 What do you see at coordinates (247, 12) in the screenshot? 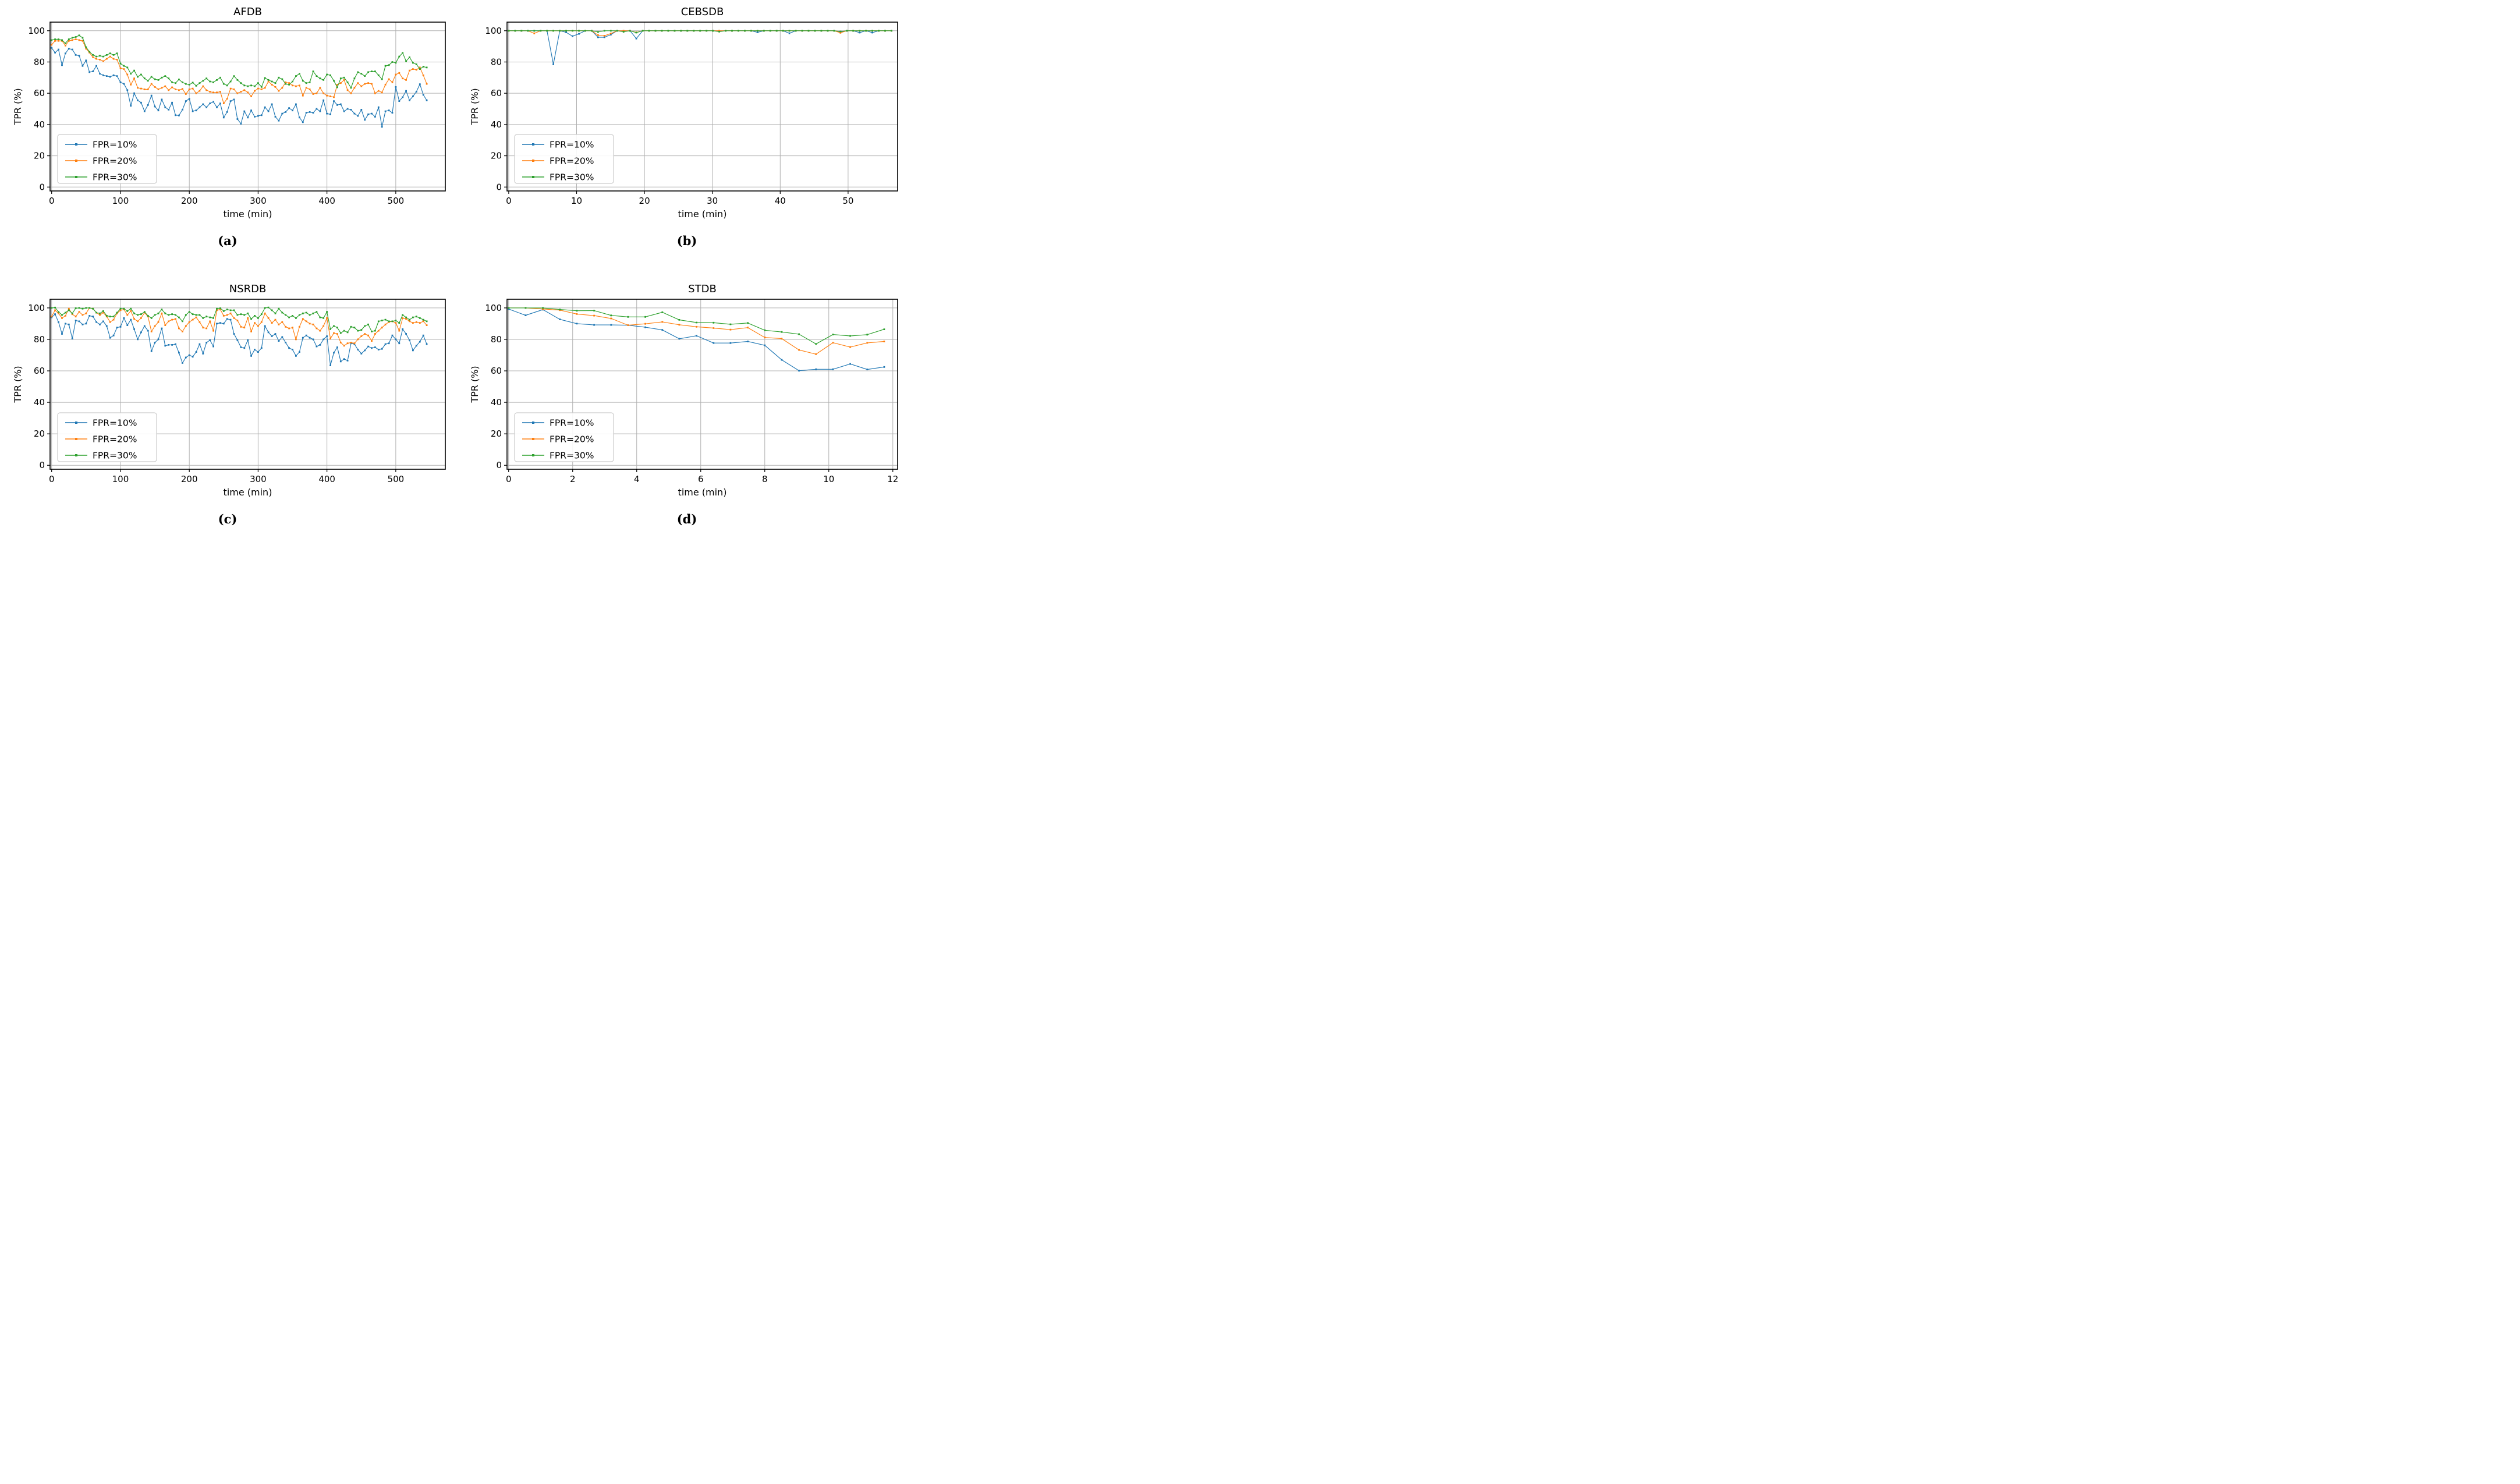
I see `panel-title: AFDB` at bounding box center [247, 12].